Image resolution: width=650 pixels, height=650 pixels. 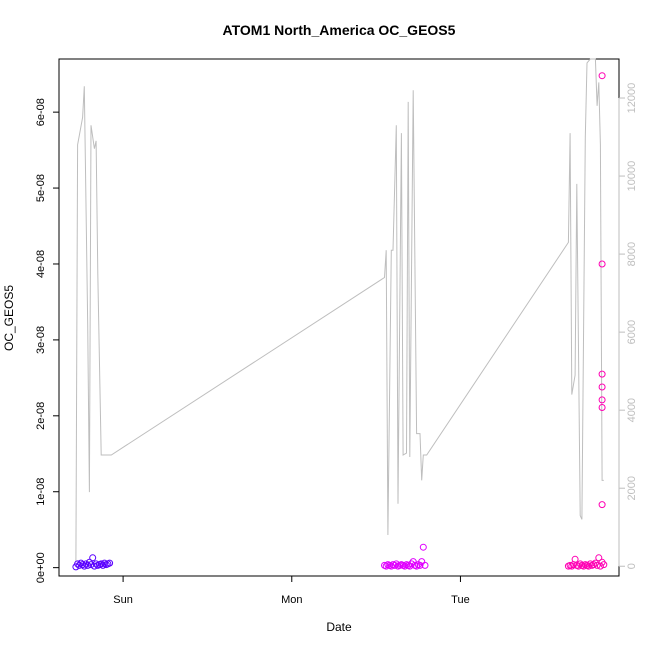 What do you see at coordinates (41, 416) in the screenshot?
I see `left-tick-label: 2e-08` at bounding box center [41, 416].